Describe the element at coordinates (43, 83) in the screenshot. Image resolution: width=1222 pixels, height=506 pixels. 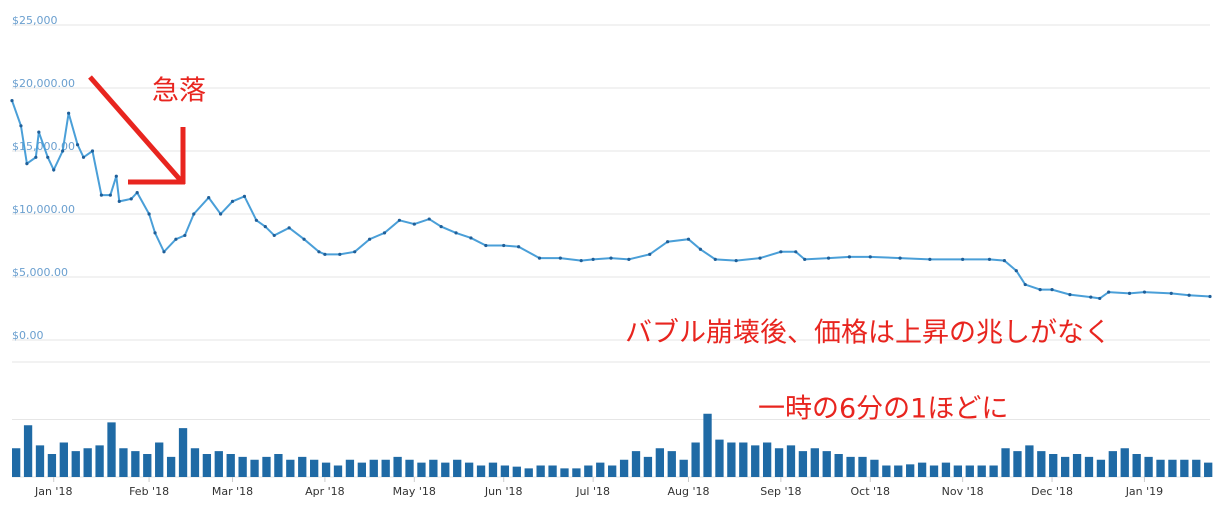
I see `y-tick-label: $20,000.00` at that location.